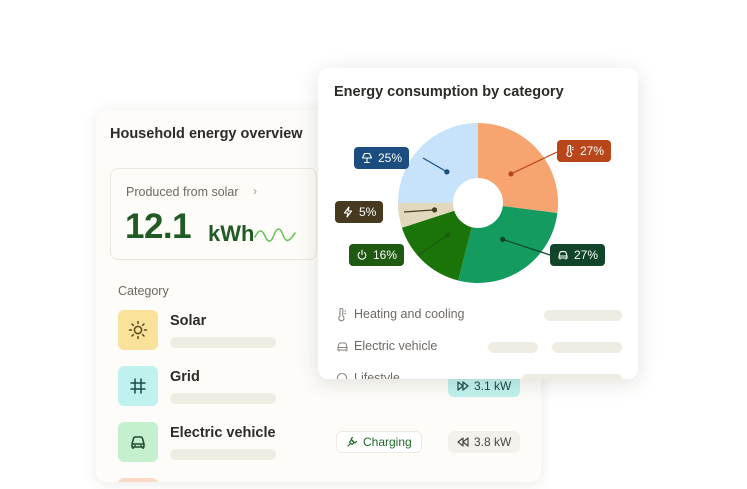  What do you see at coordinates (255, 191) in the screenshot?
I see `chevron-right-icon: ›` at bounding box center [255, 191].